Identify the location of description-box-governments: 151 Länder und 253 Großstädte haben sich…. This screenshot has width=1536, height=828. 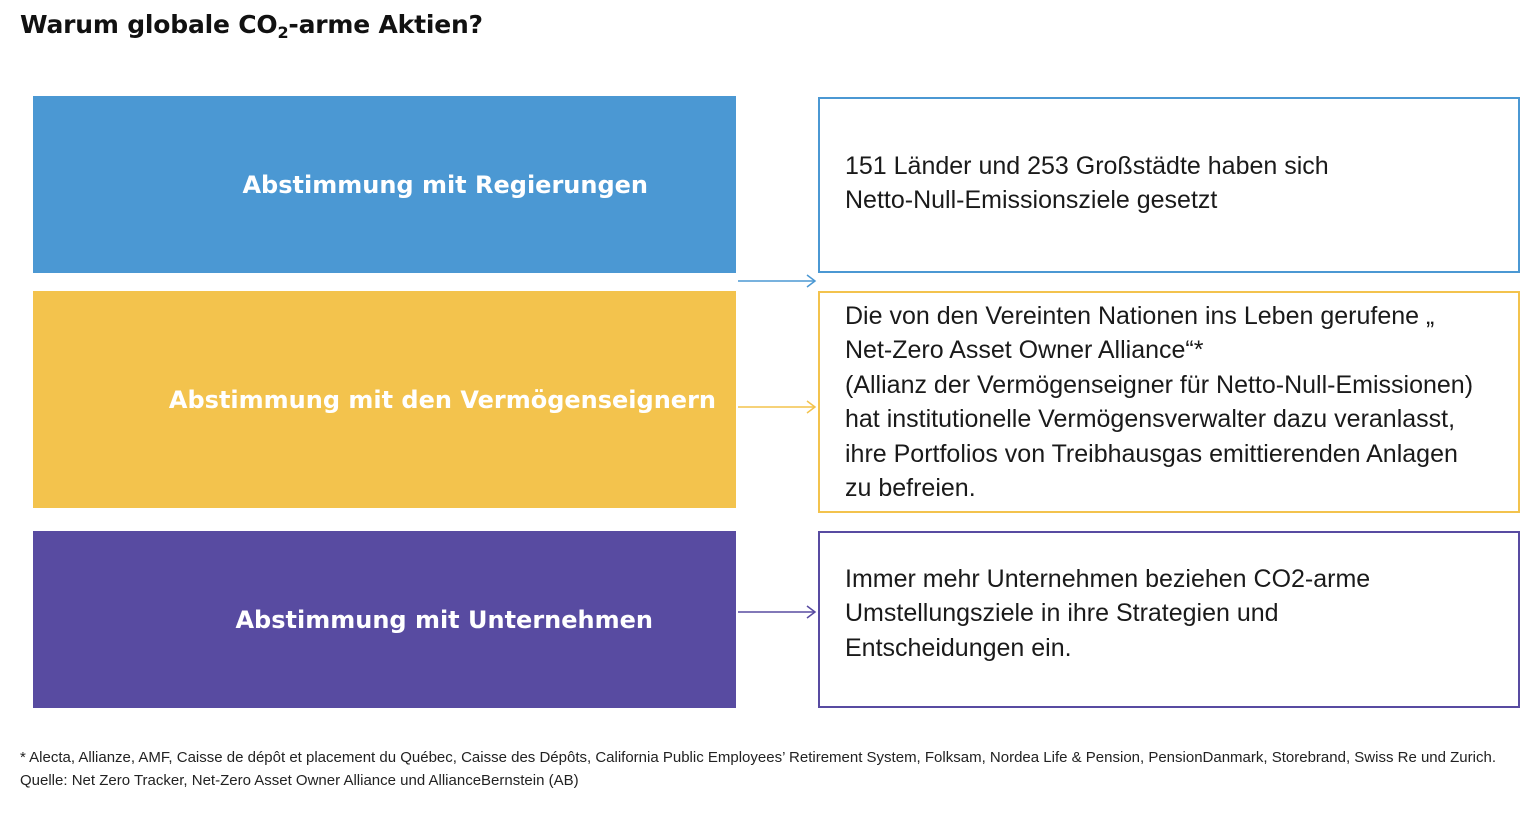
(1169, 185).